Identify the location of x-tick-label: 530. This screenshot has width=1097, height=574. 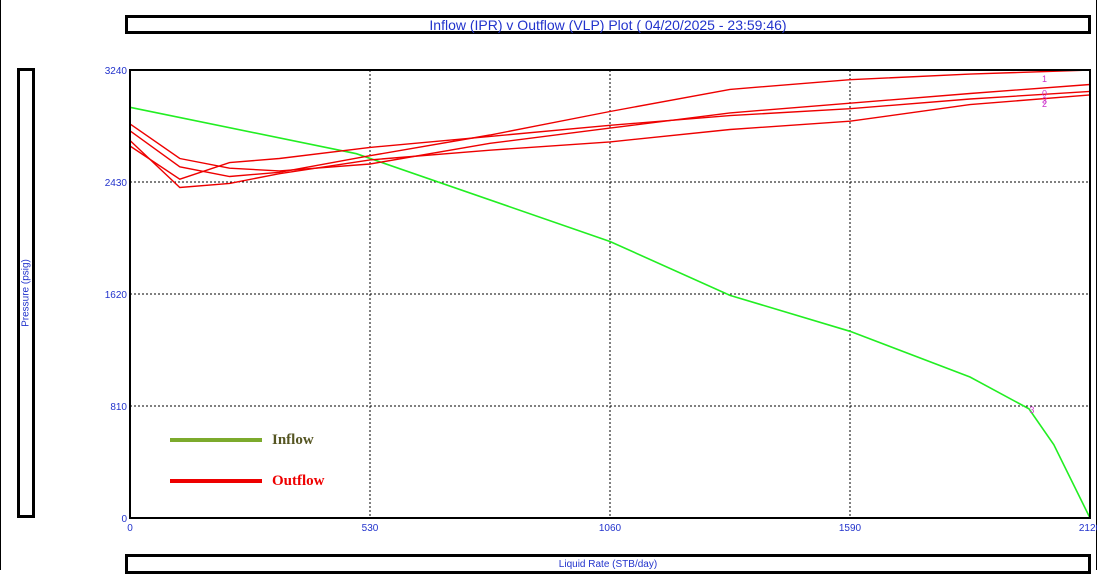
(370, 528).